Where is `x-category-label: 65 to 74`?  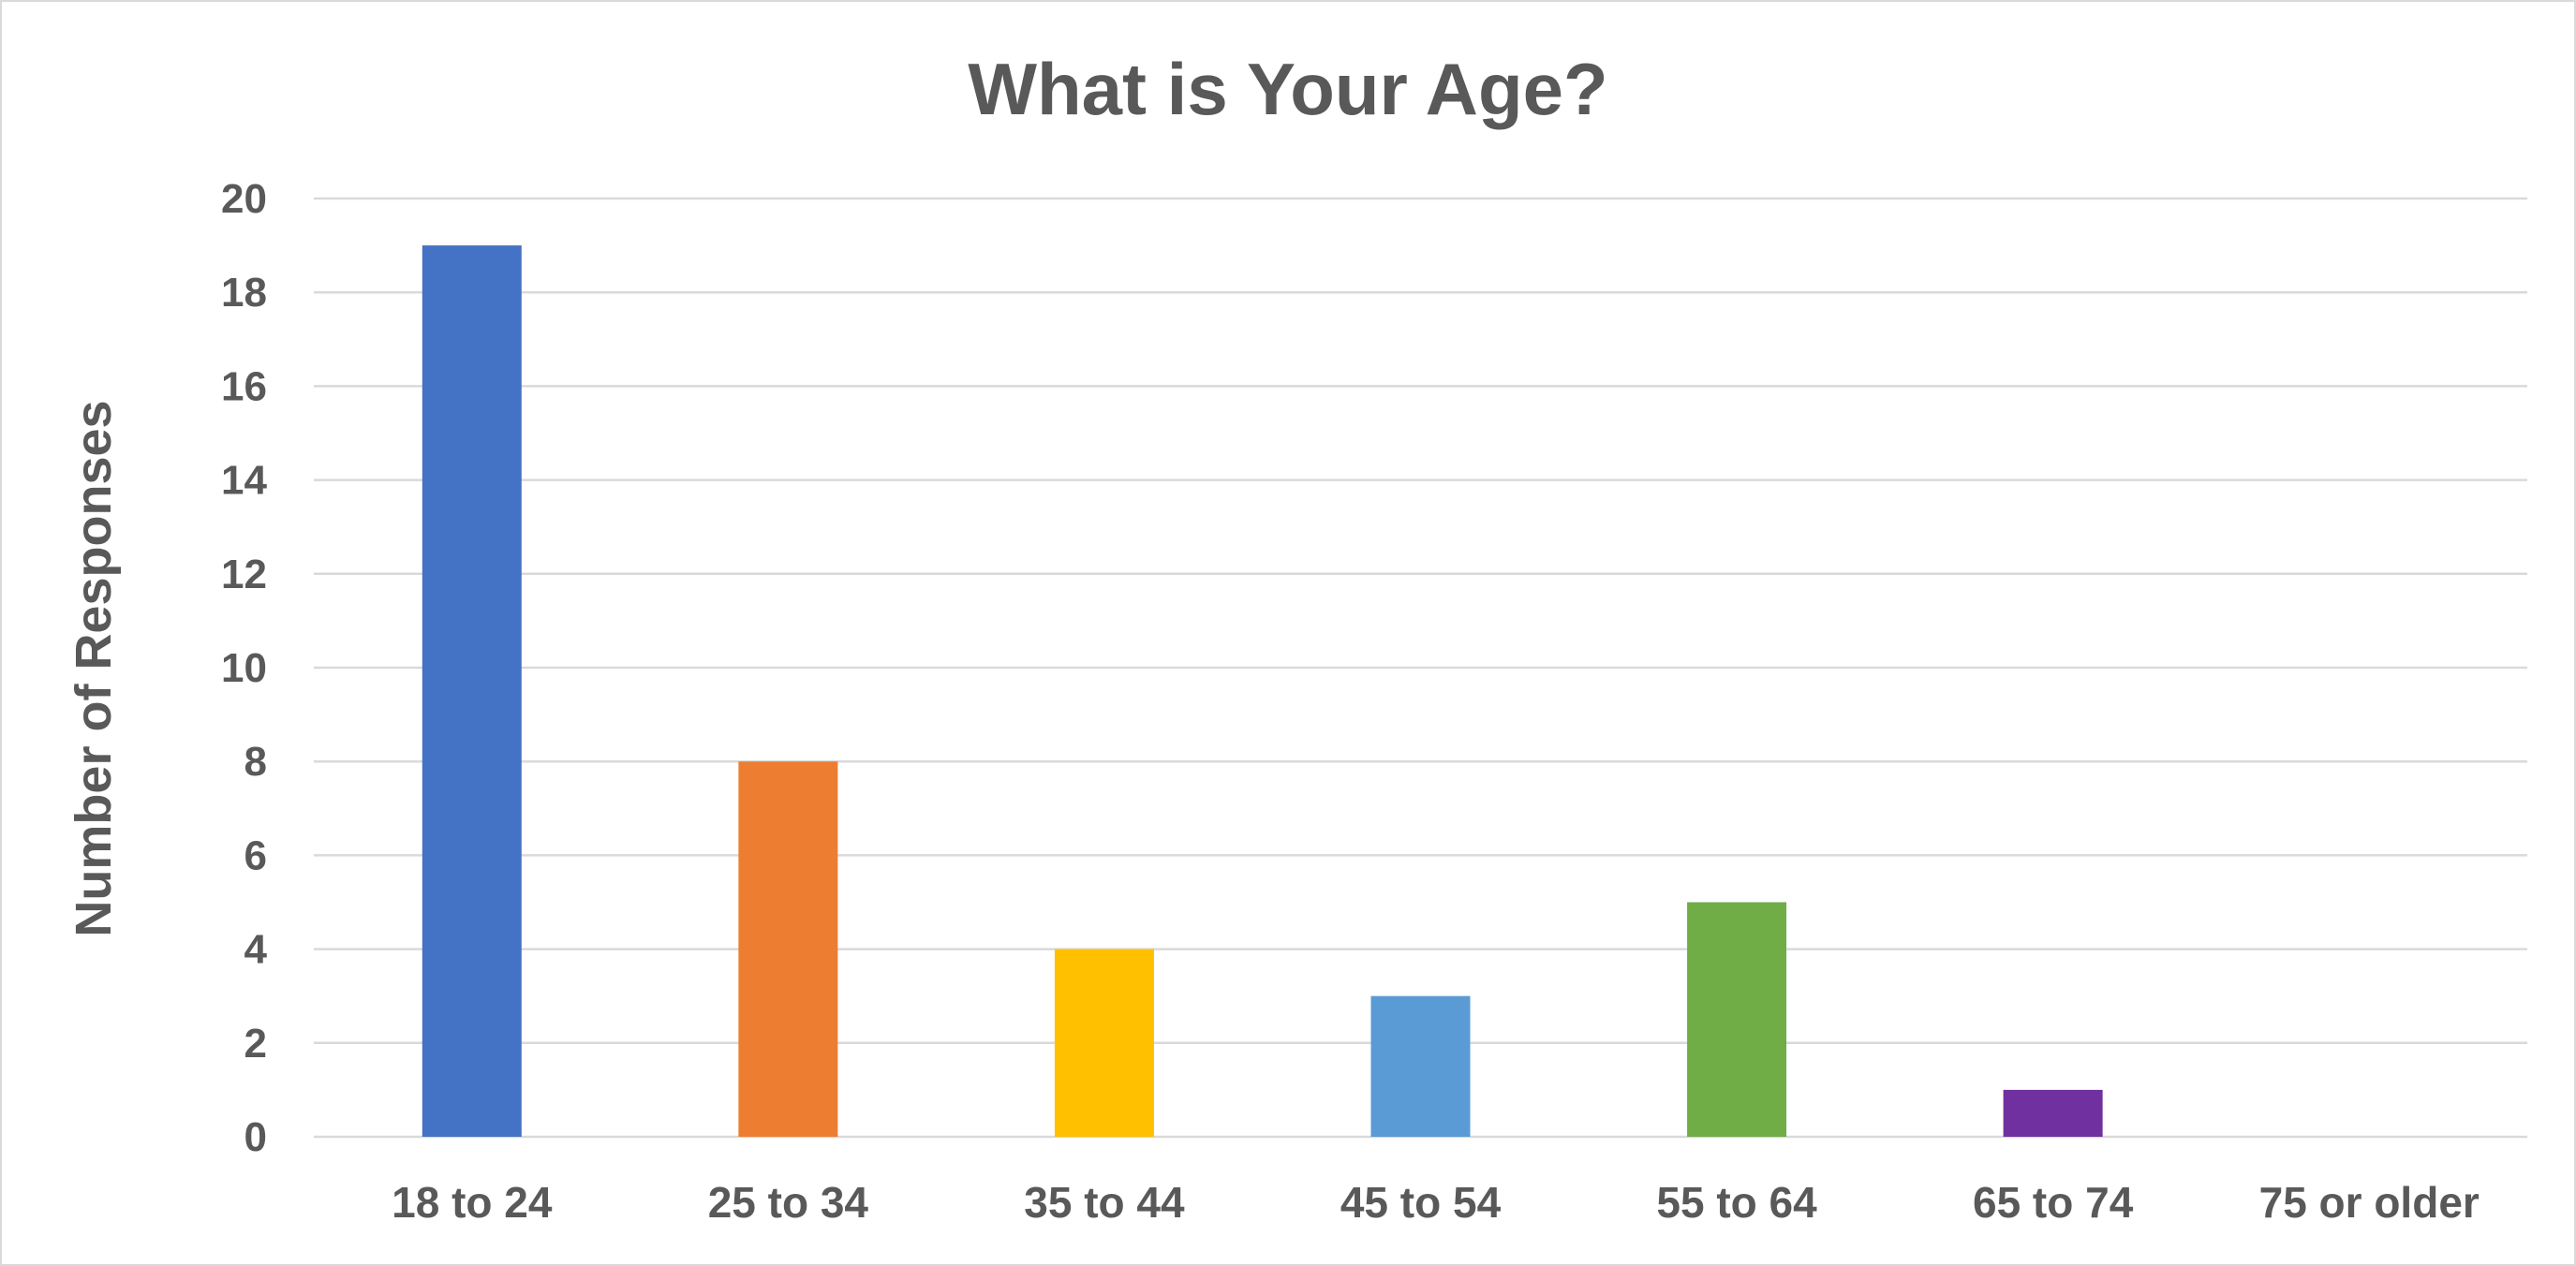 x-category-label: 65 to 74 is located at coordinates (2053, 1202).